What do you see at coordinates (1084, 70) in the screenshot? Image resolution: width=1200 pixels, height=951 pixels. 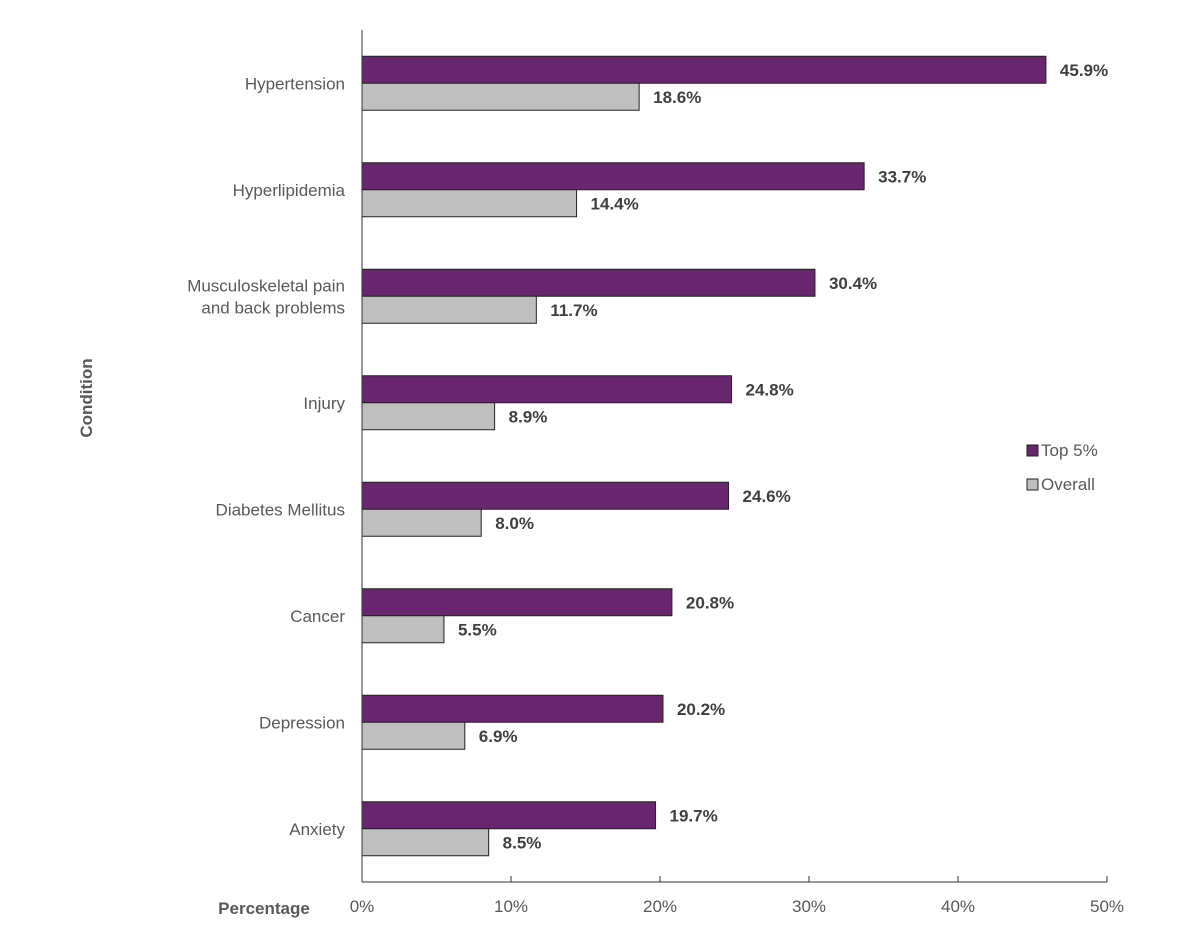 I see `data-label: 45.9%` at bounding box center [1084, 70].